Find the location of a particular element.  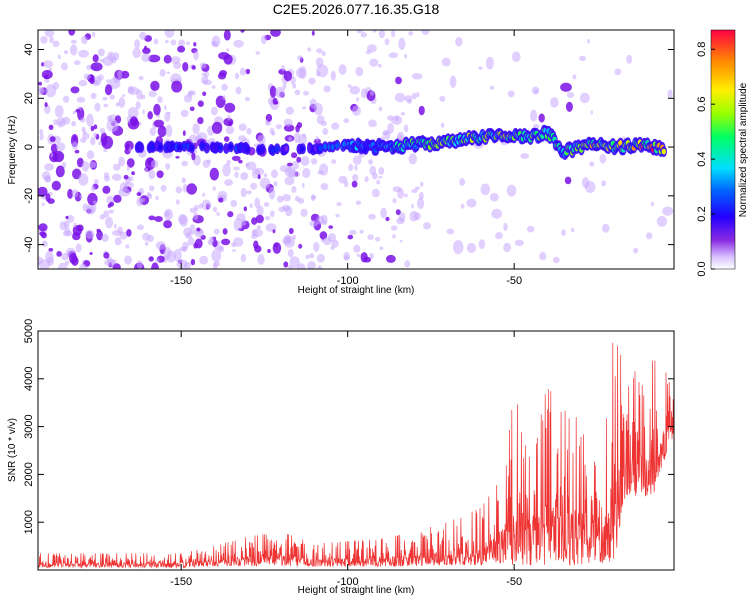

x-tick-label: -50 is located at coordinates (514, 582).